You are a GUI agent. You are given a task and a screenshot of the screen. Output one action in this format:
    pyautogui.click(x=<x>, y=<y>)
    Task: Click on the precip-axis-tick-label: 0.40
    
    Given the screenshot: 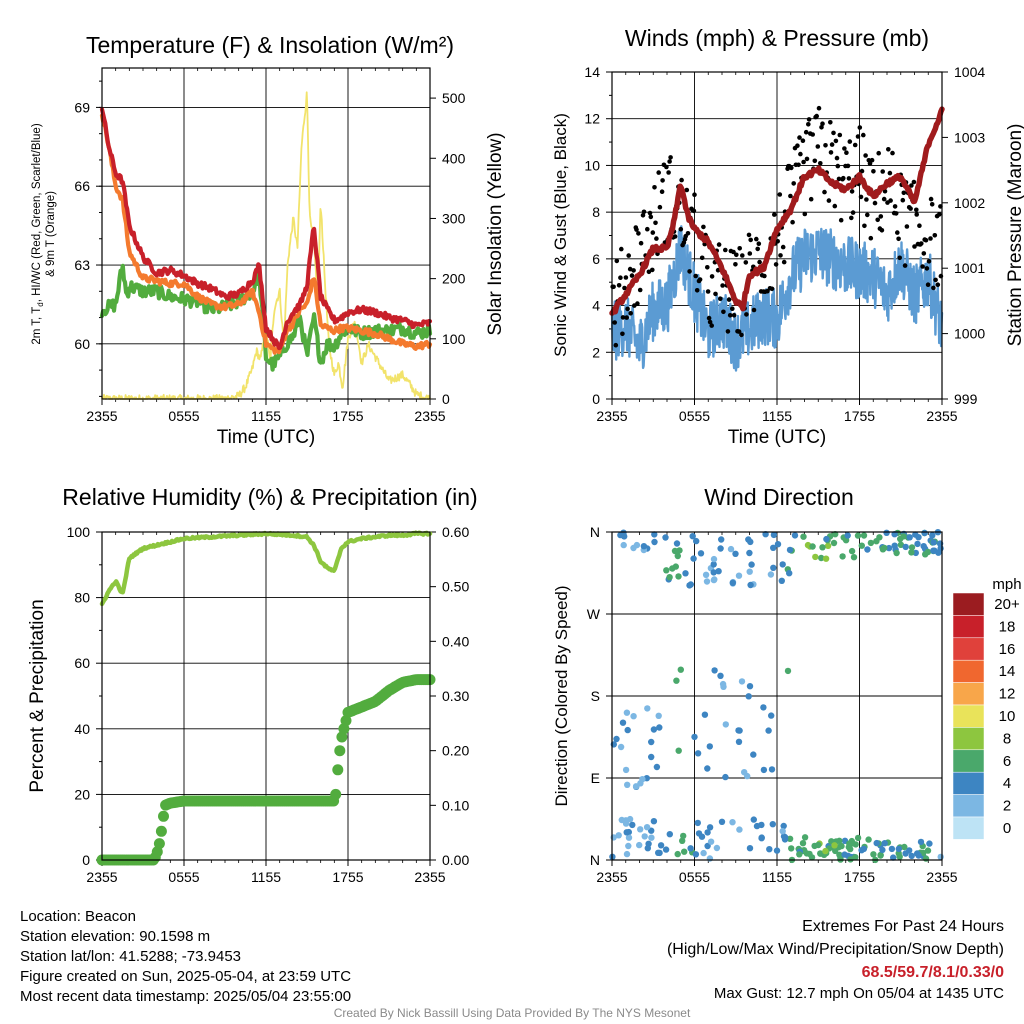 What is the action you would take?
    pyautogui.click(x=455, y=641)
    